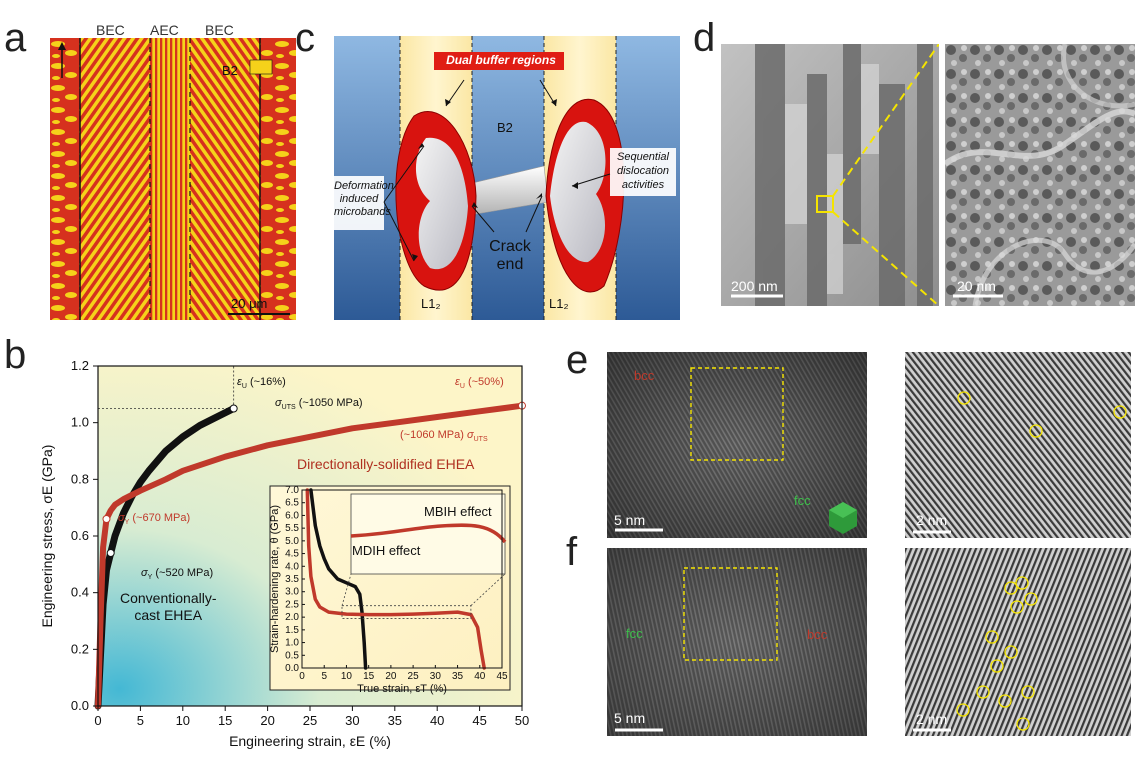 This screenshot has height=759, width=1147. What do you see at coordinates (184, 573) in the screenshot?
I see `sy-520-value: (~520 MPa)` at bounding box center [184, 573].